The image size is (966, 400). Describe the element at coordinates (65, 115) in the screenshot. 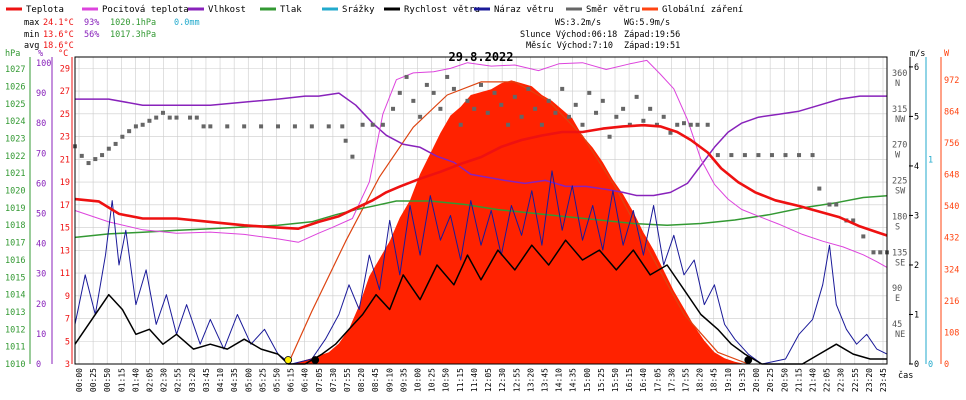

I see `c-tick-label: 25` at that location.